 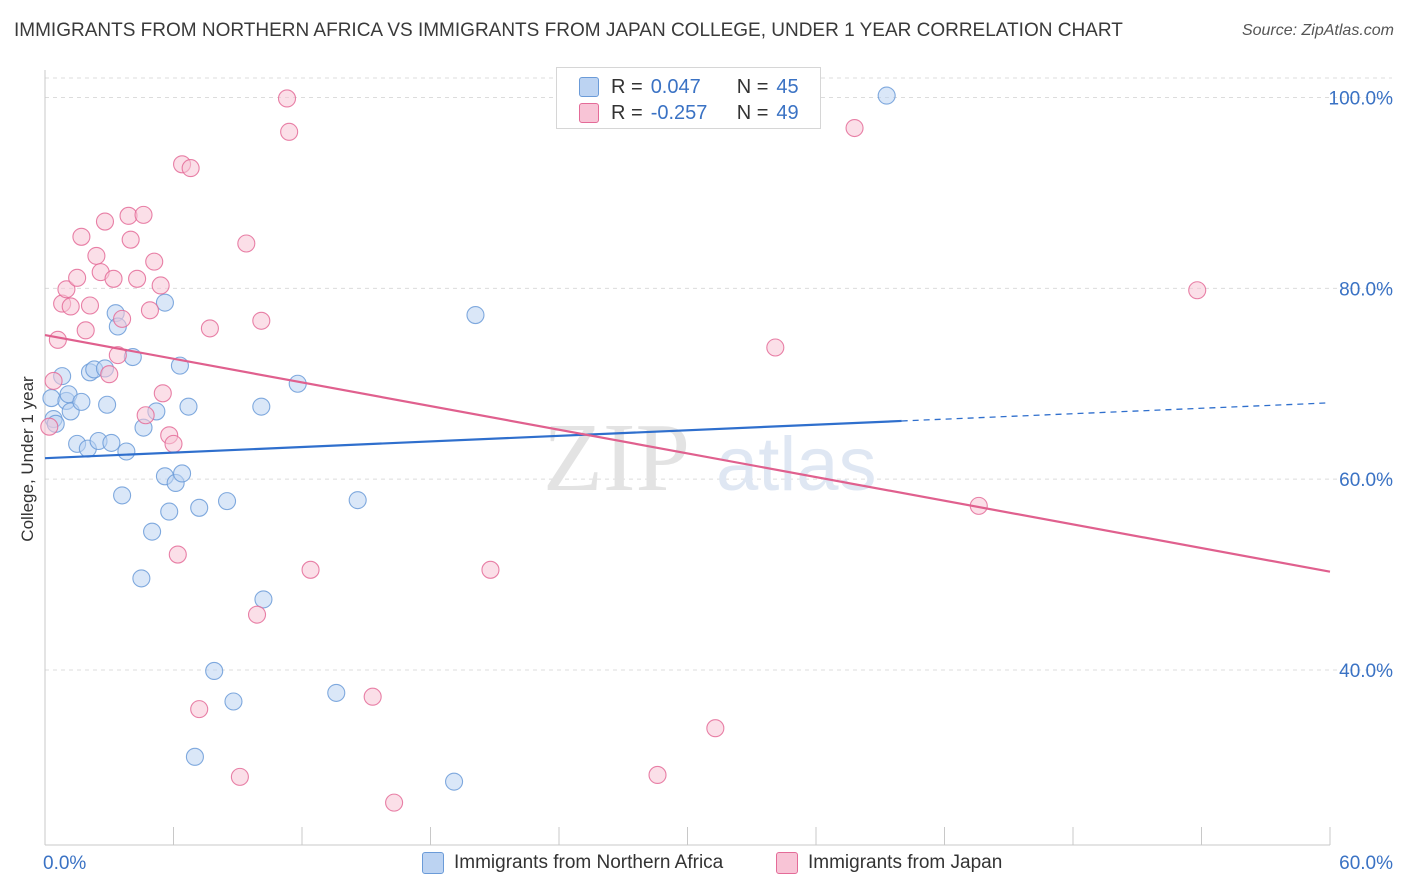 What do you see at coordinates (616, 458) in the screenshot?
I see `watermark-zip: ZIP` at bounding box center [616, 458].